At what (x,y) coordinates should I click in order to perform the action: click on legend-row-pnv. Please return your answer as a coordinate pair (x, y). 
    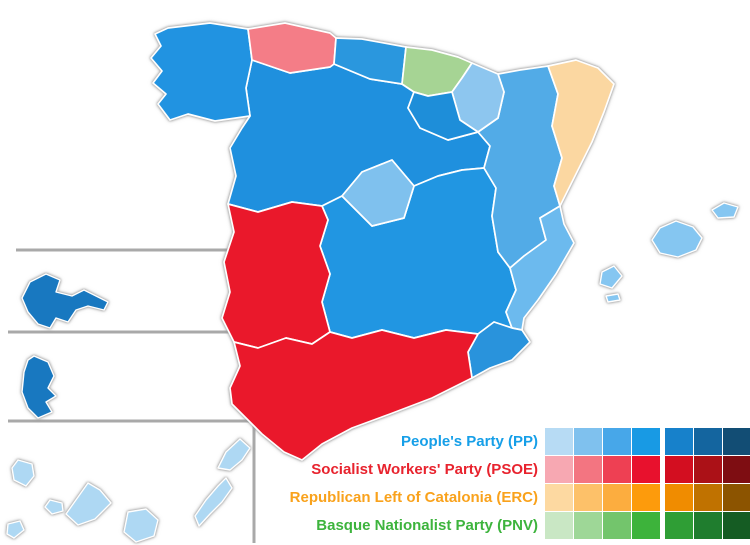
    Looking at the image, I should click on (647, 525).